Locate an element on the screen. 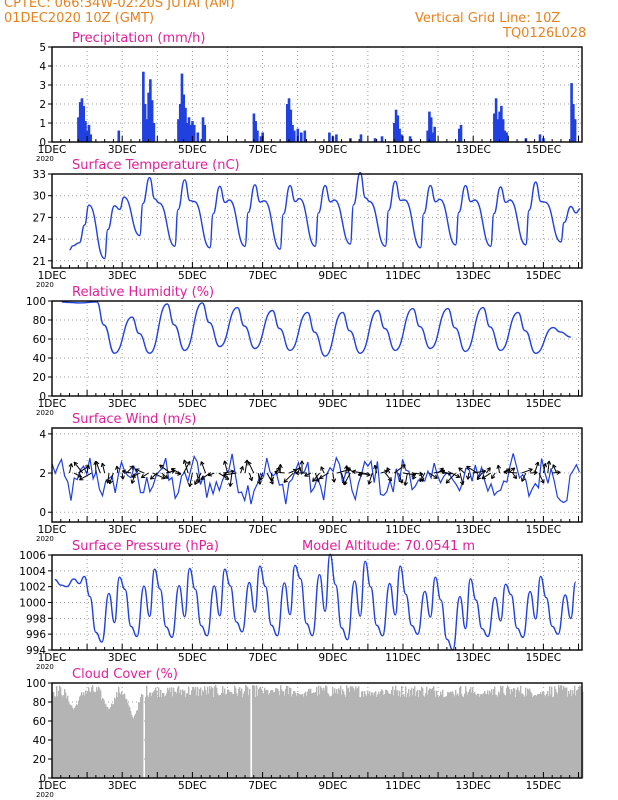 This screenshot has width=618, height=800. x-tick-label: 5DEC is located at coordinates (192, 530).